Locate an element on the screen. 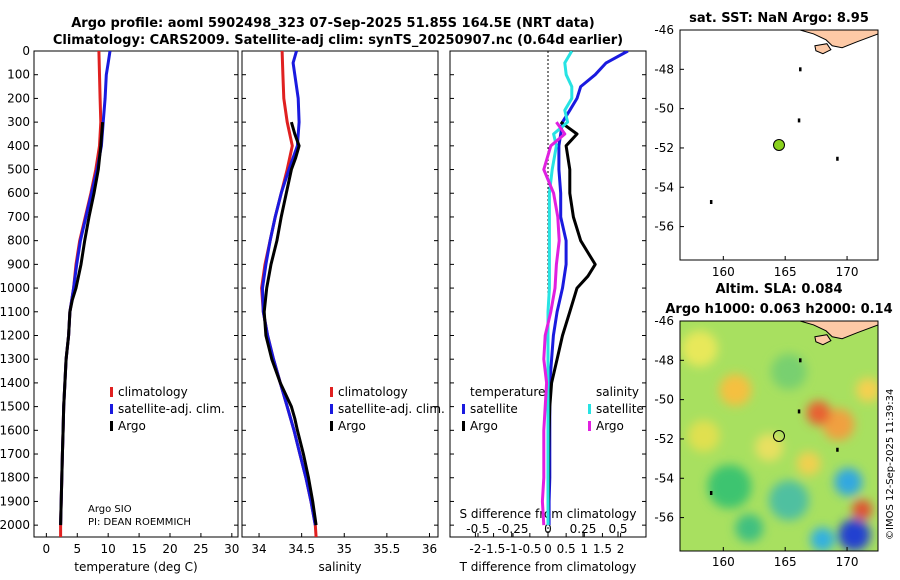 This screenshot has height=580, width=900. sla_map-ytick-label: -56 is located at coordinates (664, 518).